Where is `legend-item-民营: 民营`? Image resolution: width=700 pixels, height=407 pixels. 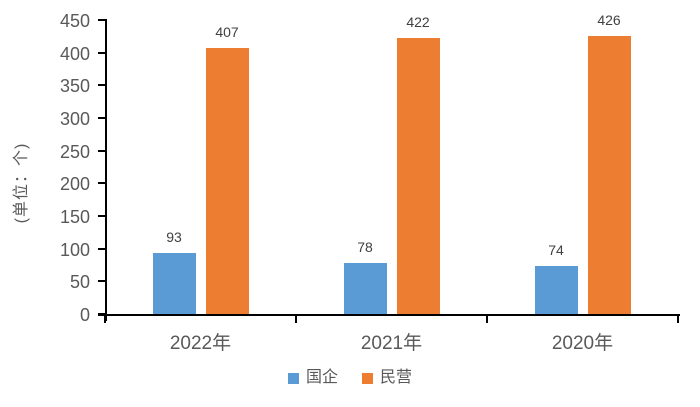
legend-item-民营: 民营 is located at coordinates (387, 378).